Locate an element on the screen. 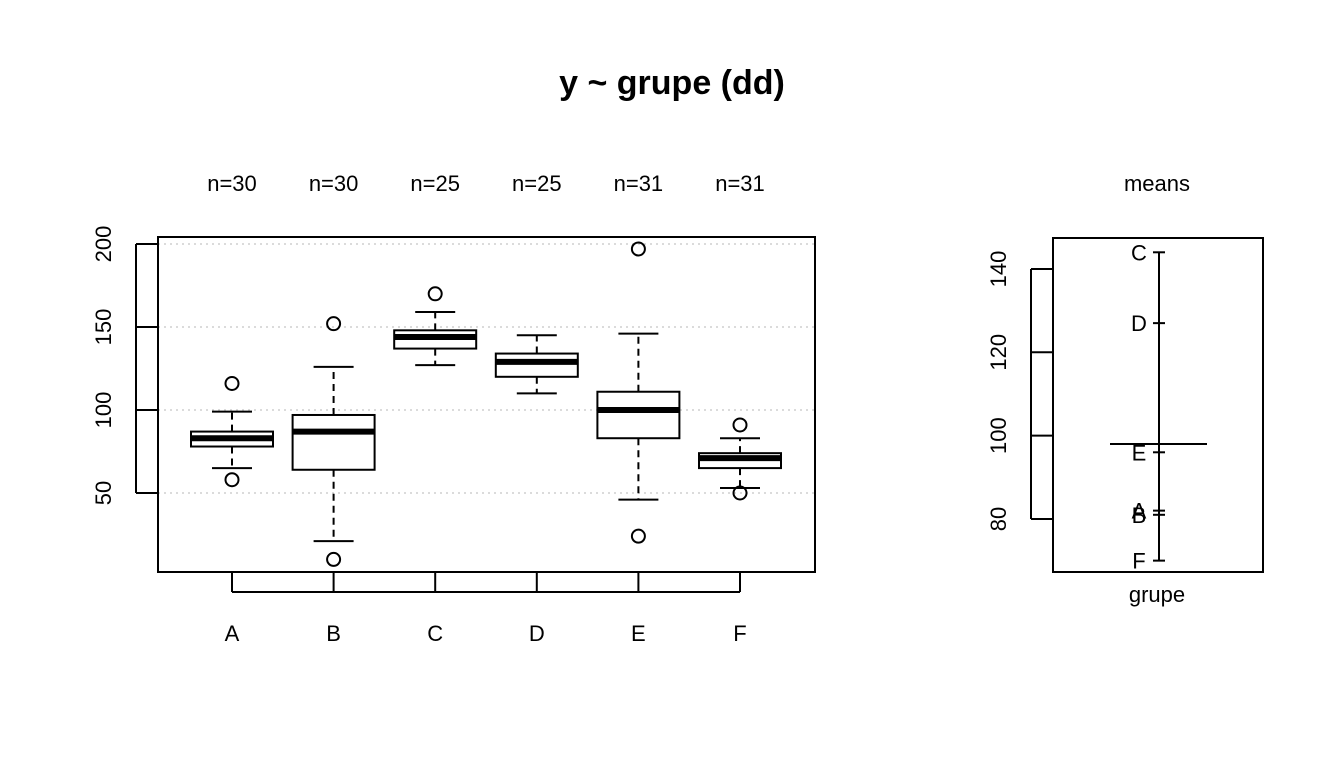 The image size is (1344, 768). y-tick-label: 100 is located at coordinates (103, 410).